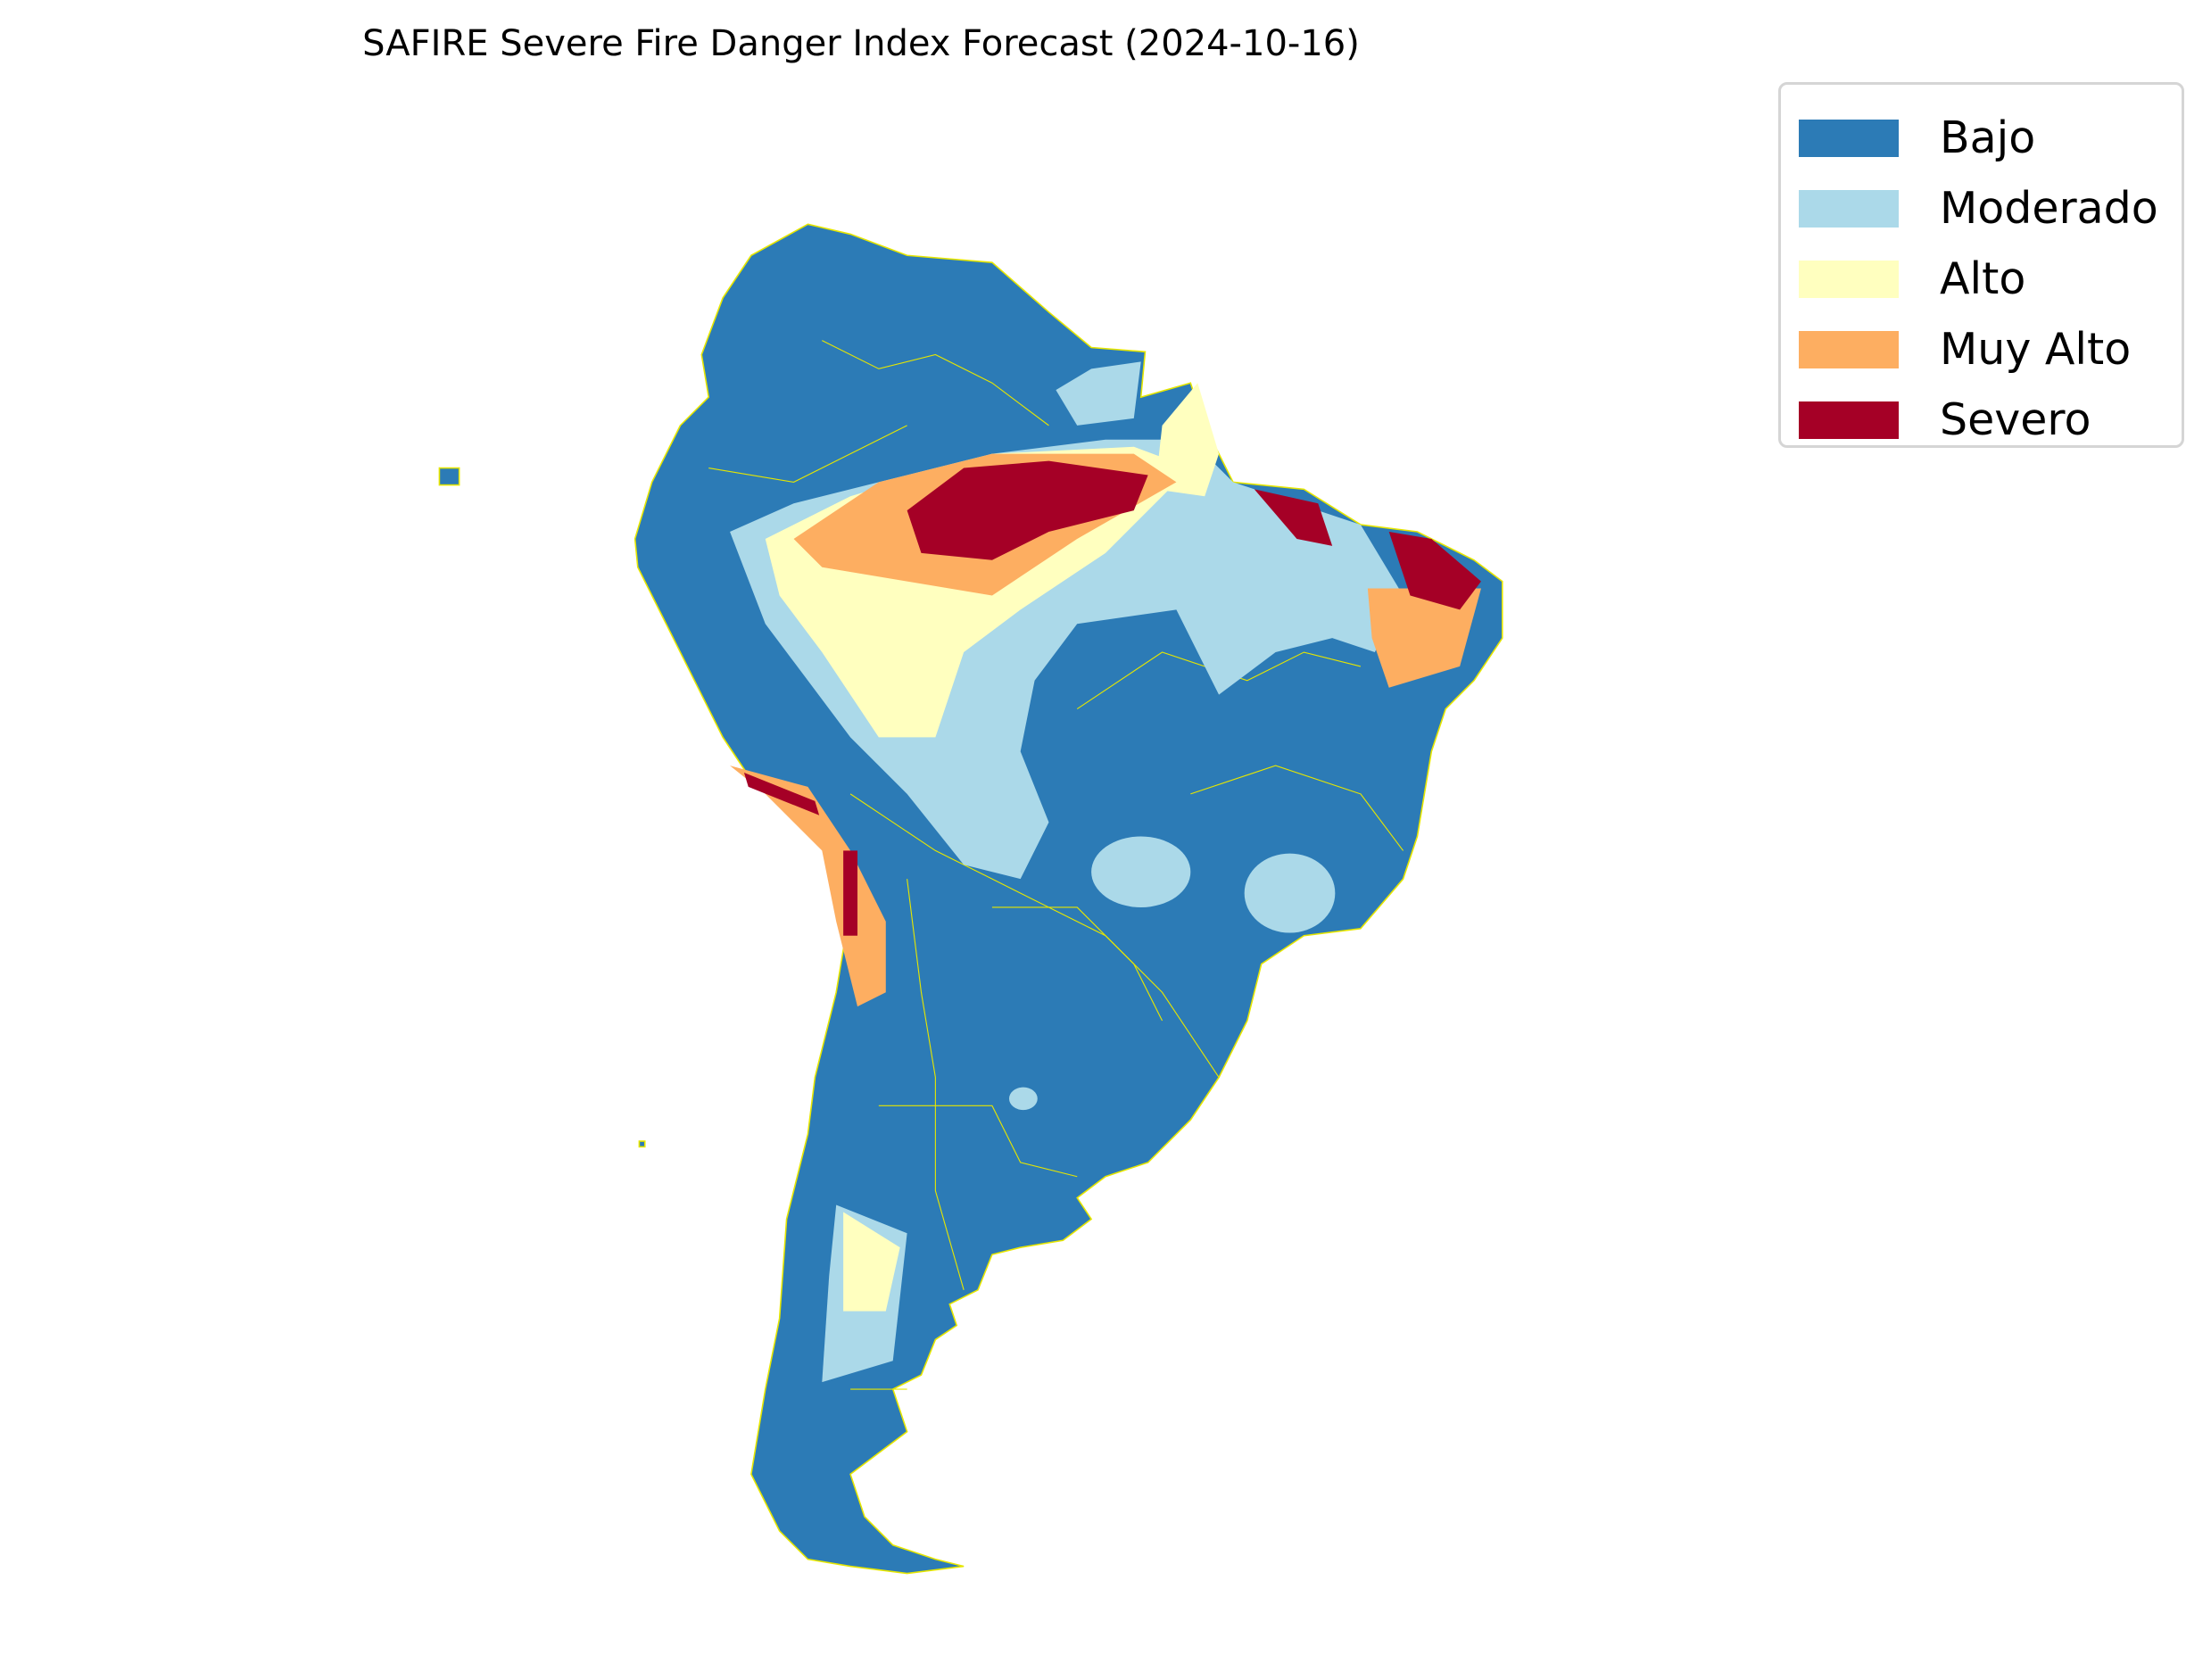 This screenshot has width=2211, height=1680. Describe the element at coordinates (1849, 208) in the screenshot. I see `legend-swatch-moderado` at that location.